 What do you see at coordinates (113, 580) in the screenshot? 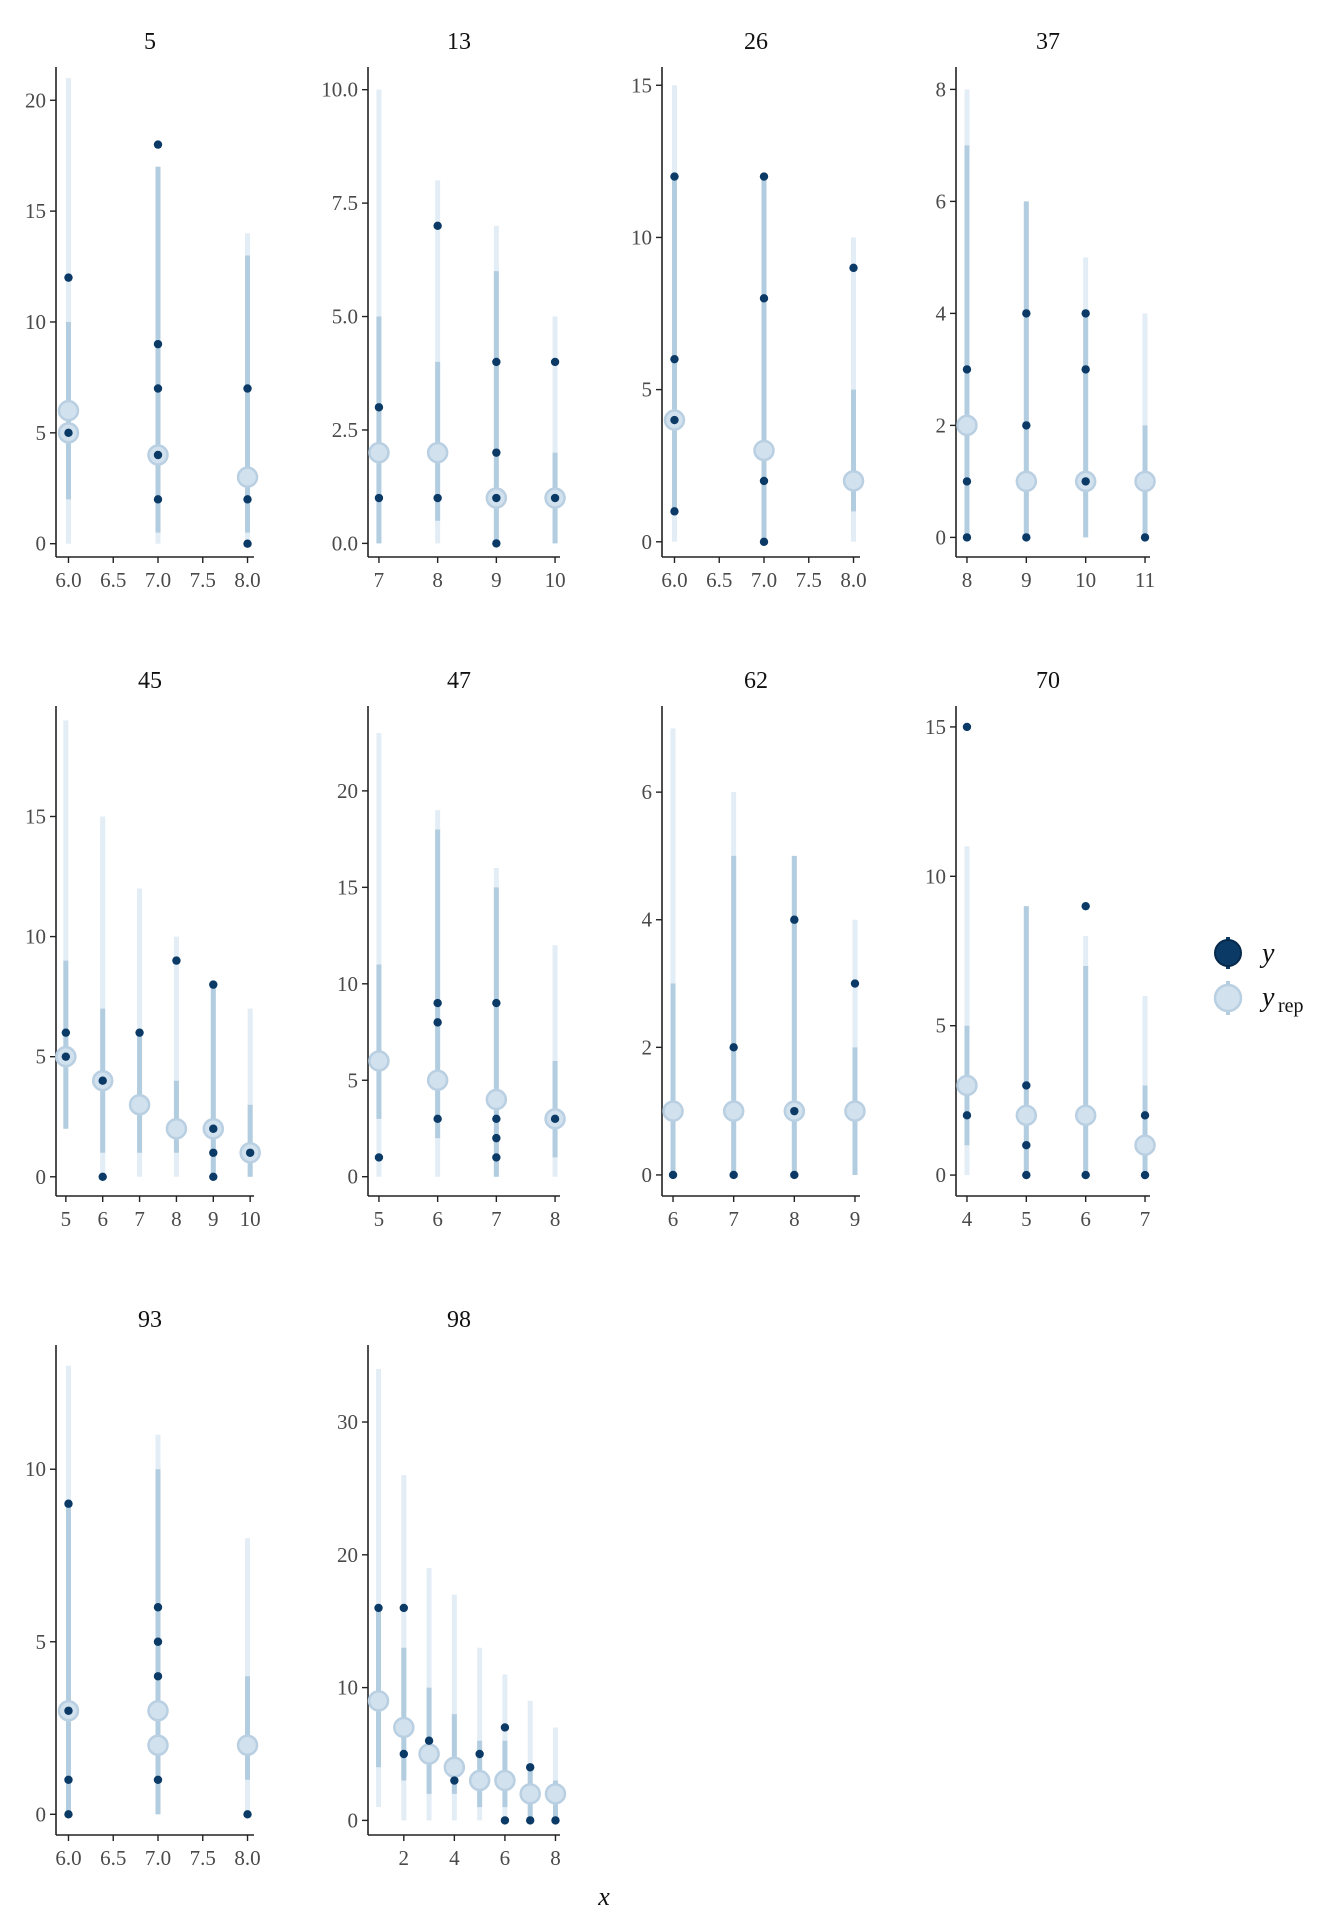
I see `x-tick-label: 6.5` at bounding box center [113, 580].